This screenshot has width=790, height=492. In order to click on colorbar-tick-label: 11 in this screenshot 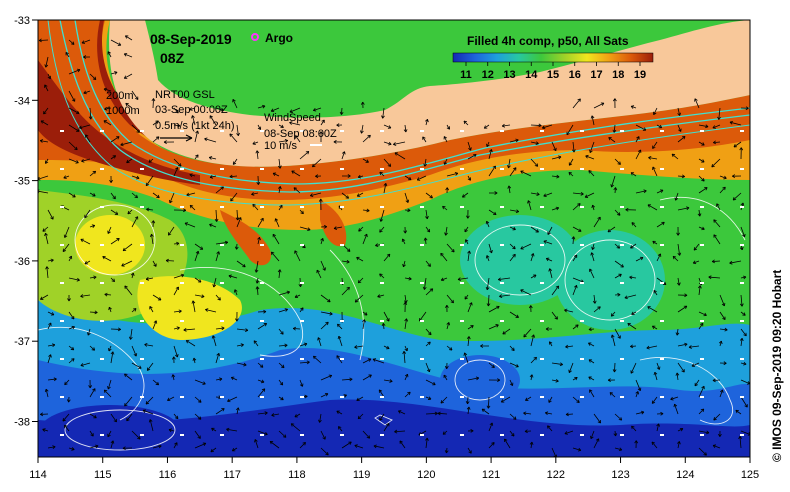, I will do `click(466, 75)`.